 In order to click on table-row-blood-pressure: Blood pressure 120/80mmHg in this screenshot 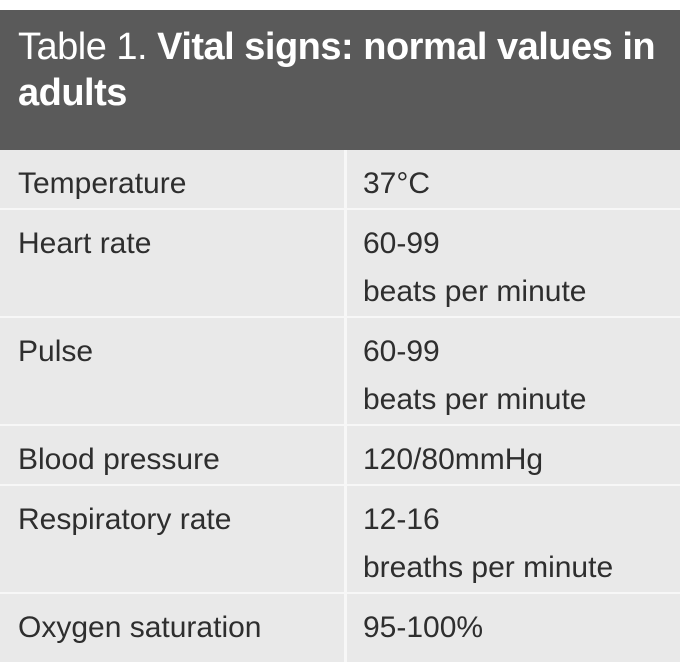, I will do `click(340, 456)`.